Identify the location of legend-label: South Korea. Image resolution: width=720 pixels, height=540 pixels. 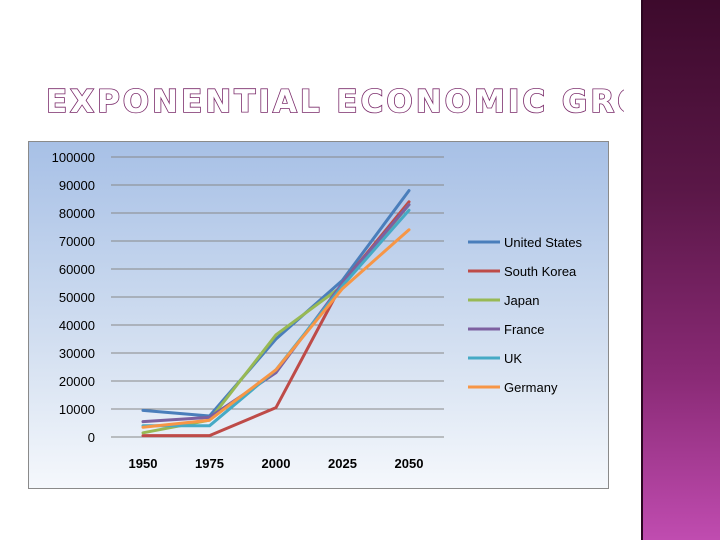
(540, 271).